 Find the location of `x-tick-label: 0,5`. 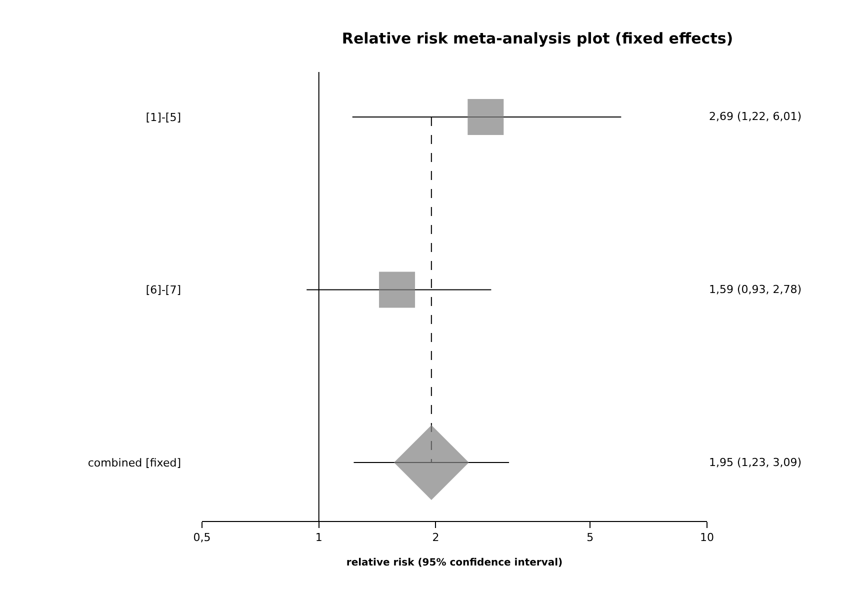

x-tick-label: 0,5 is located at coordinates (202, 537).